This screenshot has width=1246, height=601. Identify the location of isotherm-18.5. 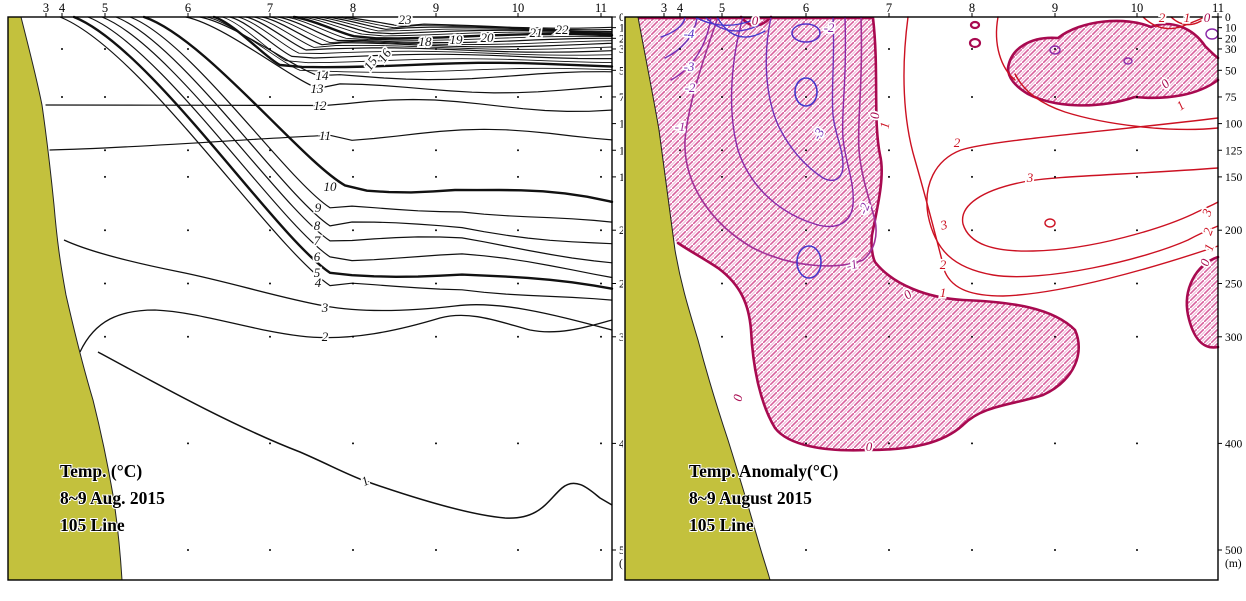
(441, 31).